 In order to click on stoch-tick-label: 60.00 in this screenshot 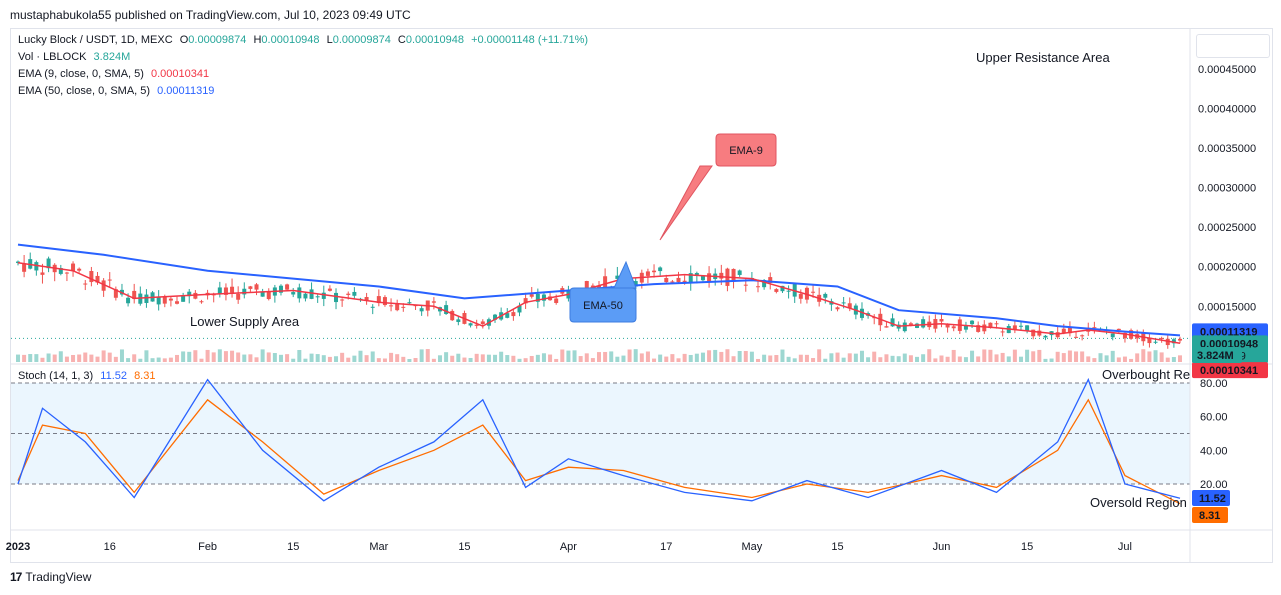, I will do `click(1214, 418)`.